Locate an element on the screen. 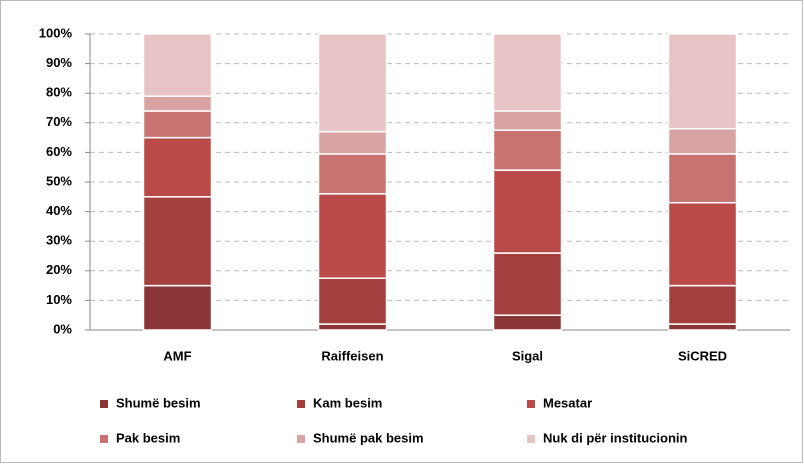 The image size is (804, 469). y-tick-label: 50% is located at coordinates (59, 180).